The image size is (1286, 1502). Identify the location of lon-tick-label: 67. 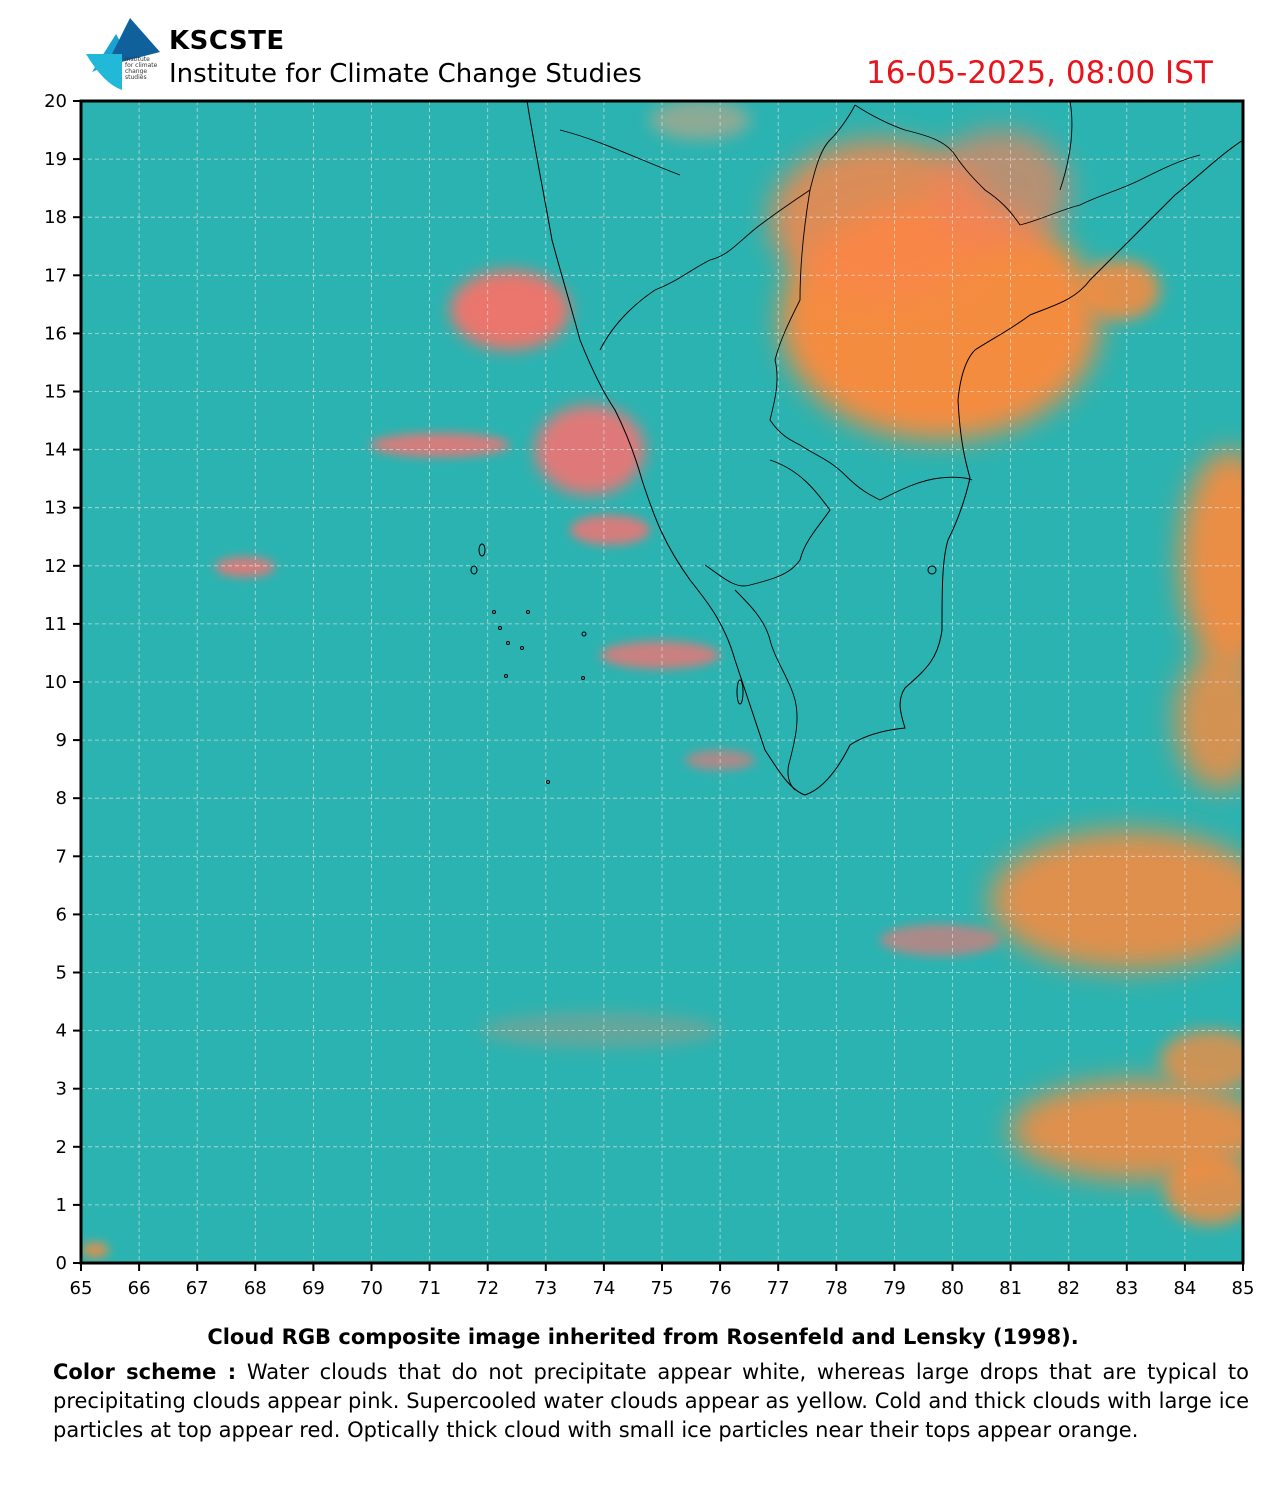
(197, 1288).